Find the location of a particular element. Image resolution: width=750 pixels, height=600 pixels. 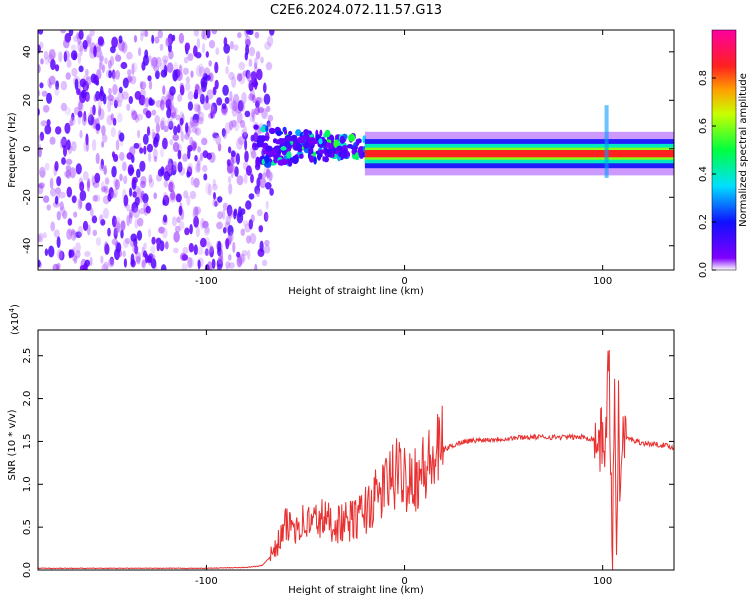

svg-text: (x104) is located at coordinates (14, 319).